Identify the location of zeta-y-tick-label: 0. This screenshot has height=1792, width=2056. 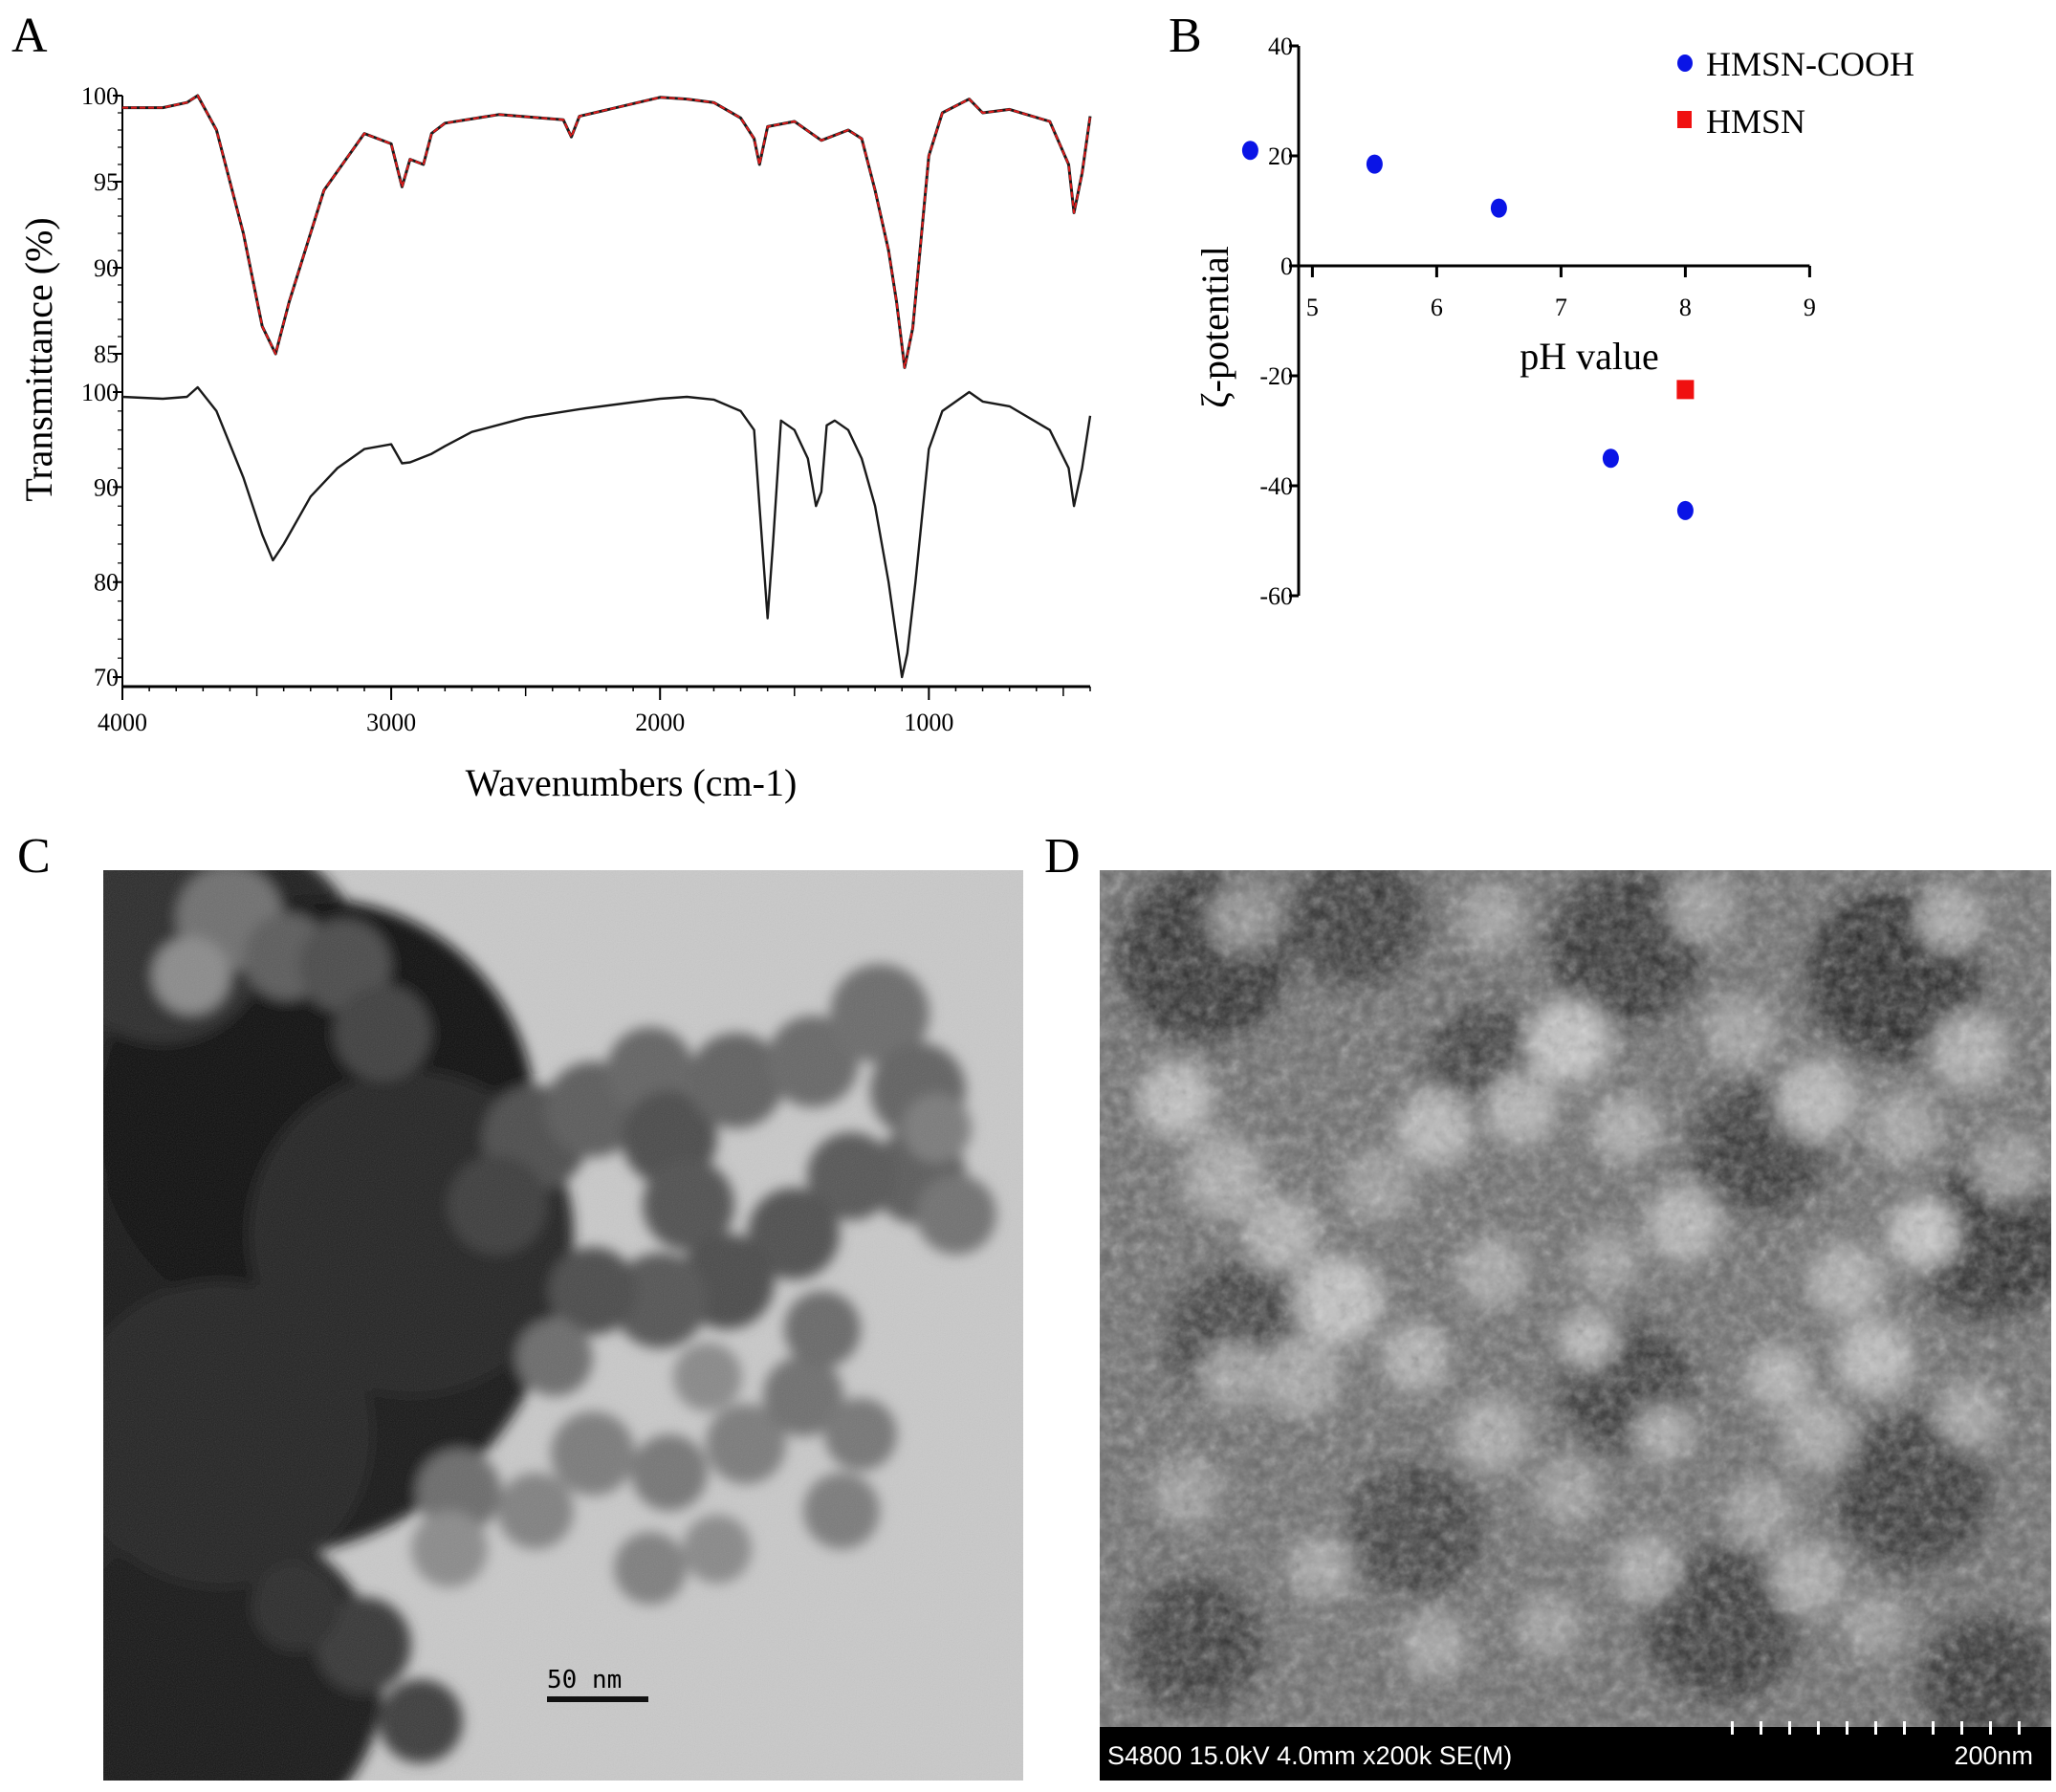
(1286, 266).